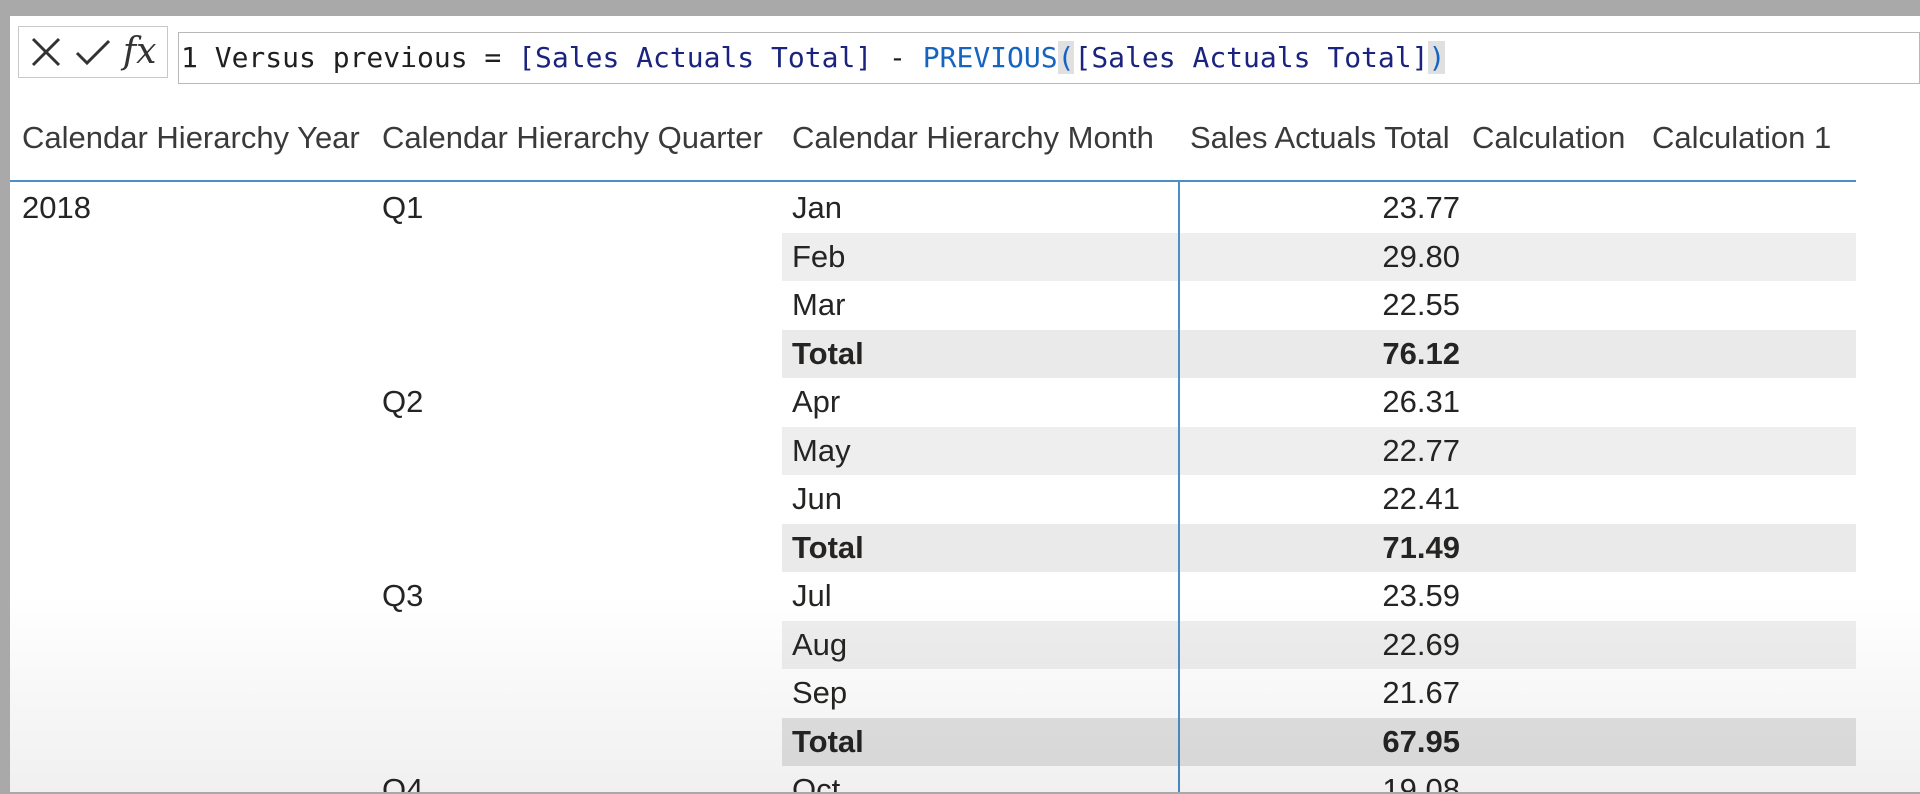 This screenshot has height=794, width=1920. Describe the element at coordinates (1421, 692) in the screenshot. I see `sales-cell: 21.67` at that location.